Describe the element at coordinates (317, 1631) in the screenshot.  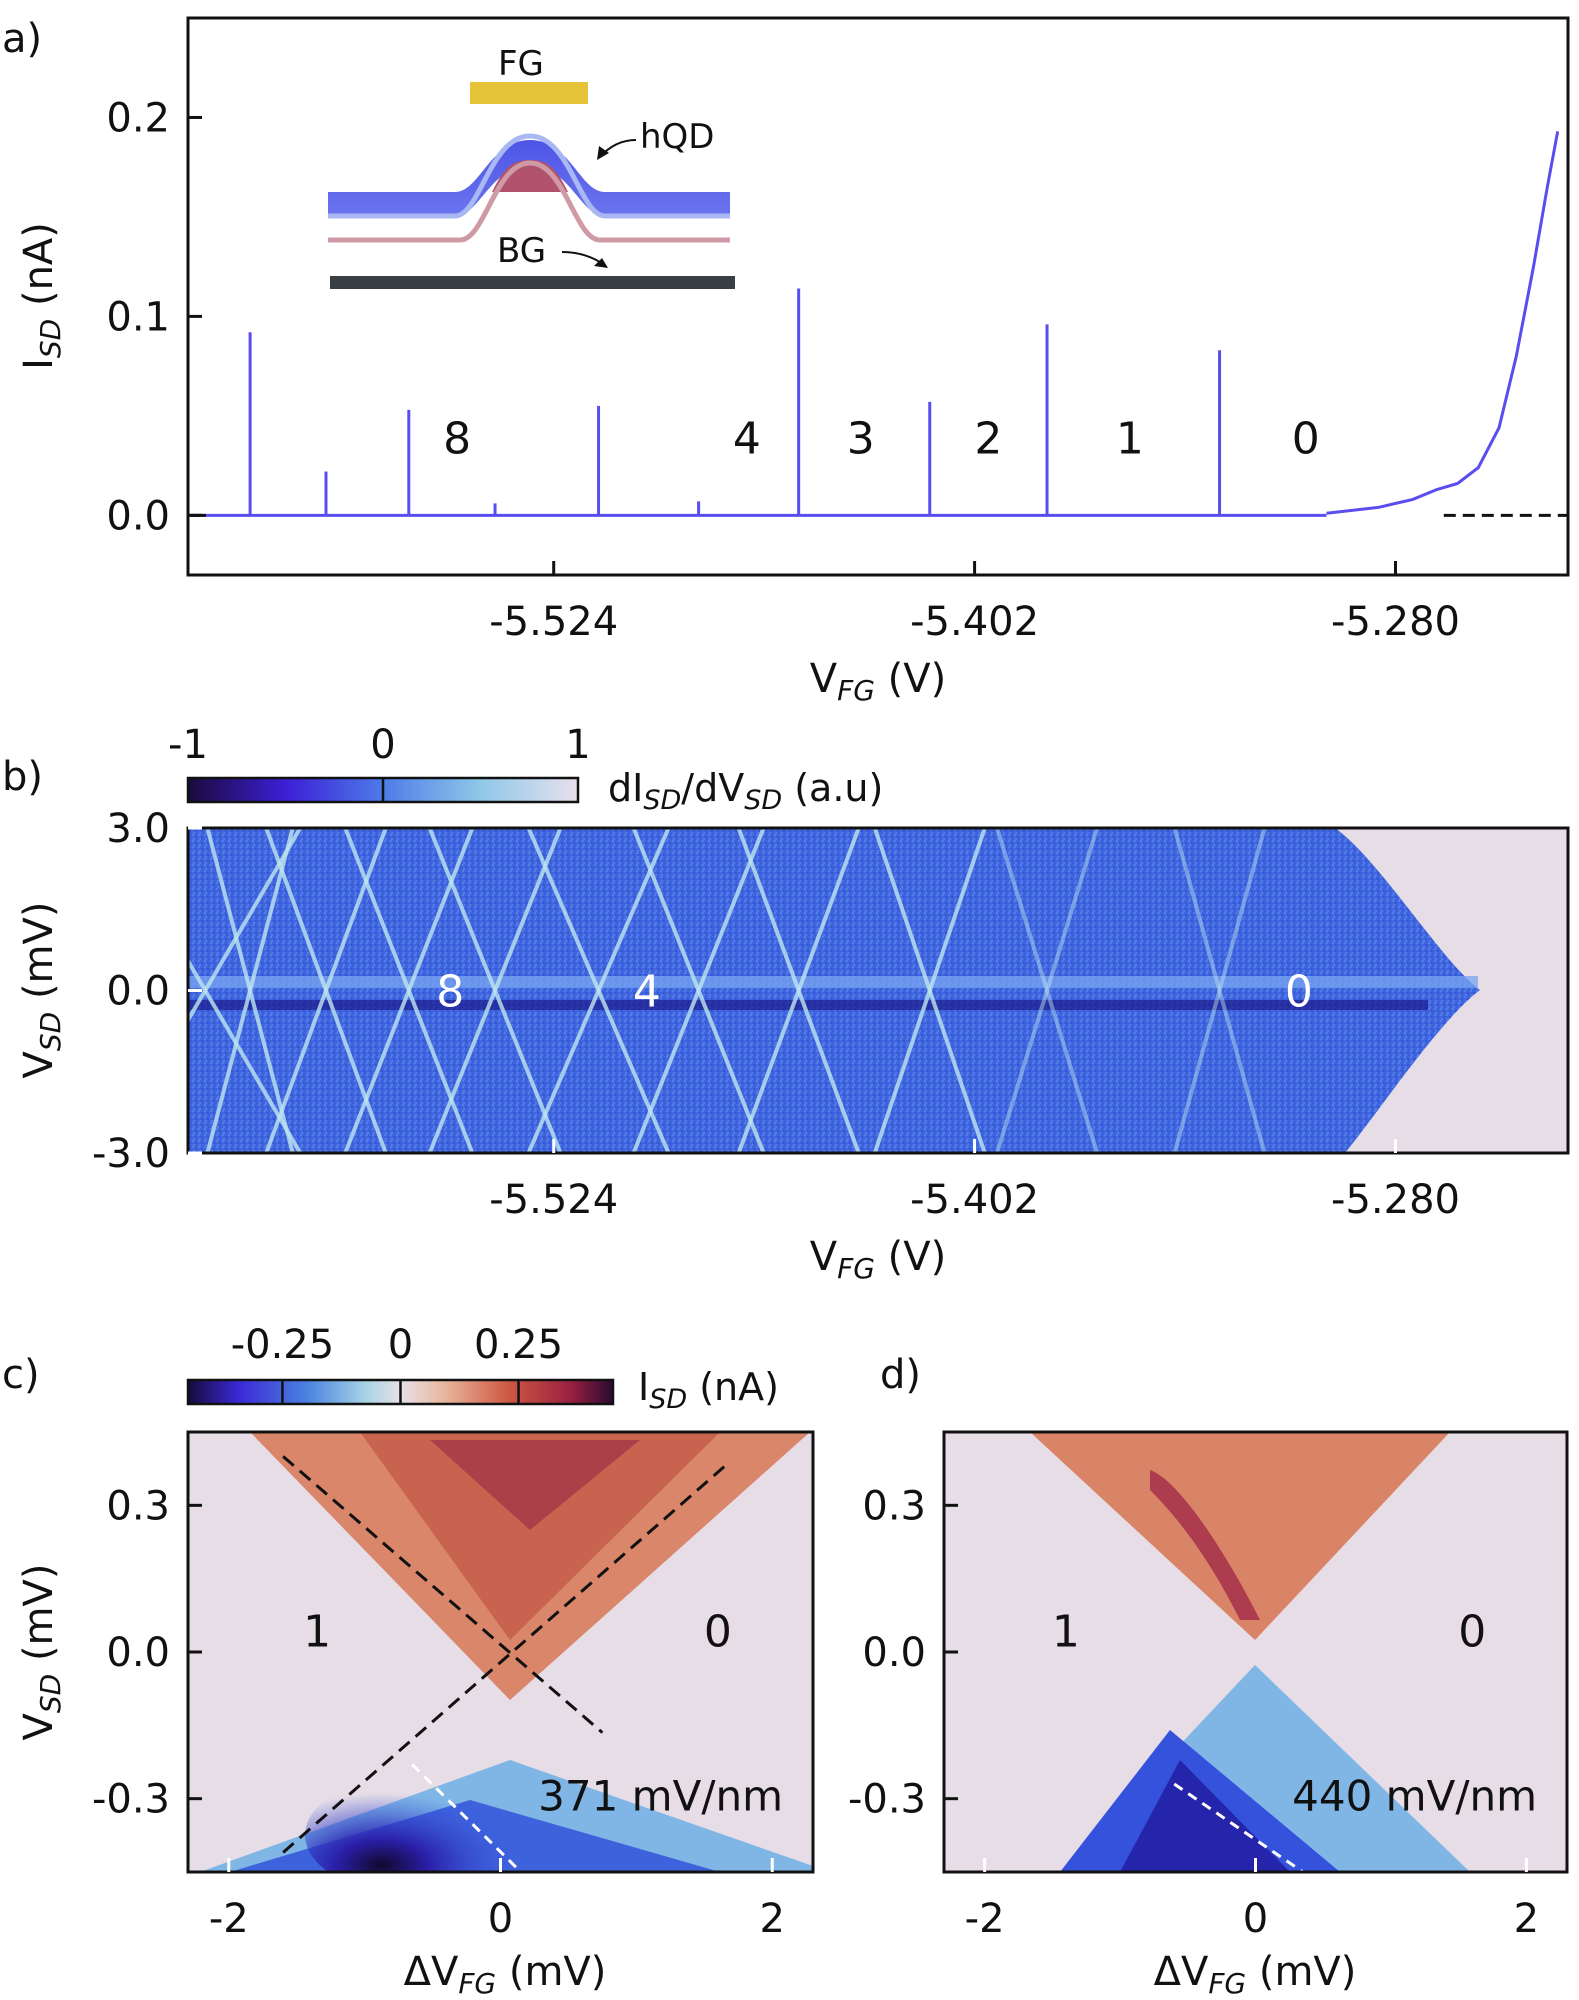
I see `c-occupancy-label-0: 1` at that location.